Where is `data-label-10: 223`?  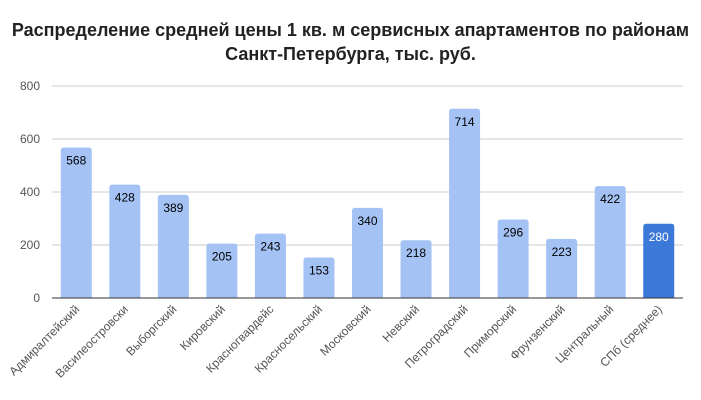 data-label-10: 223 is located at coordinates (562, 252).